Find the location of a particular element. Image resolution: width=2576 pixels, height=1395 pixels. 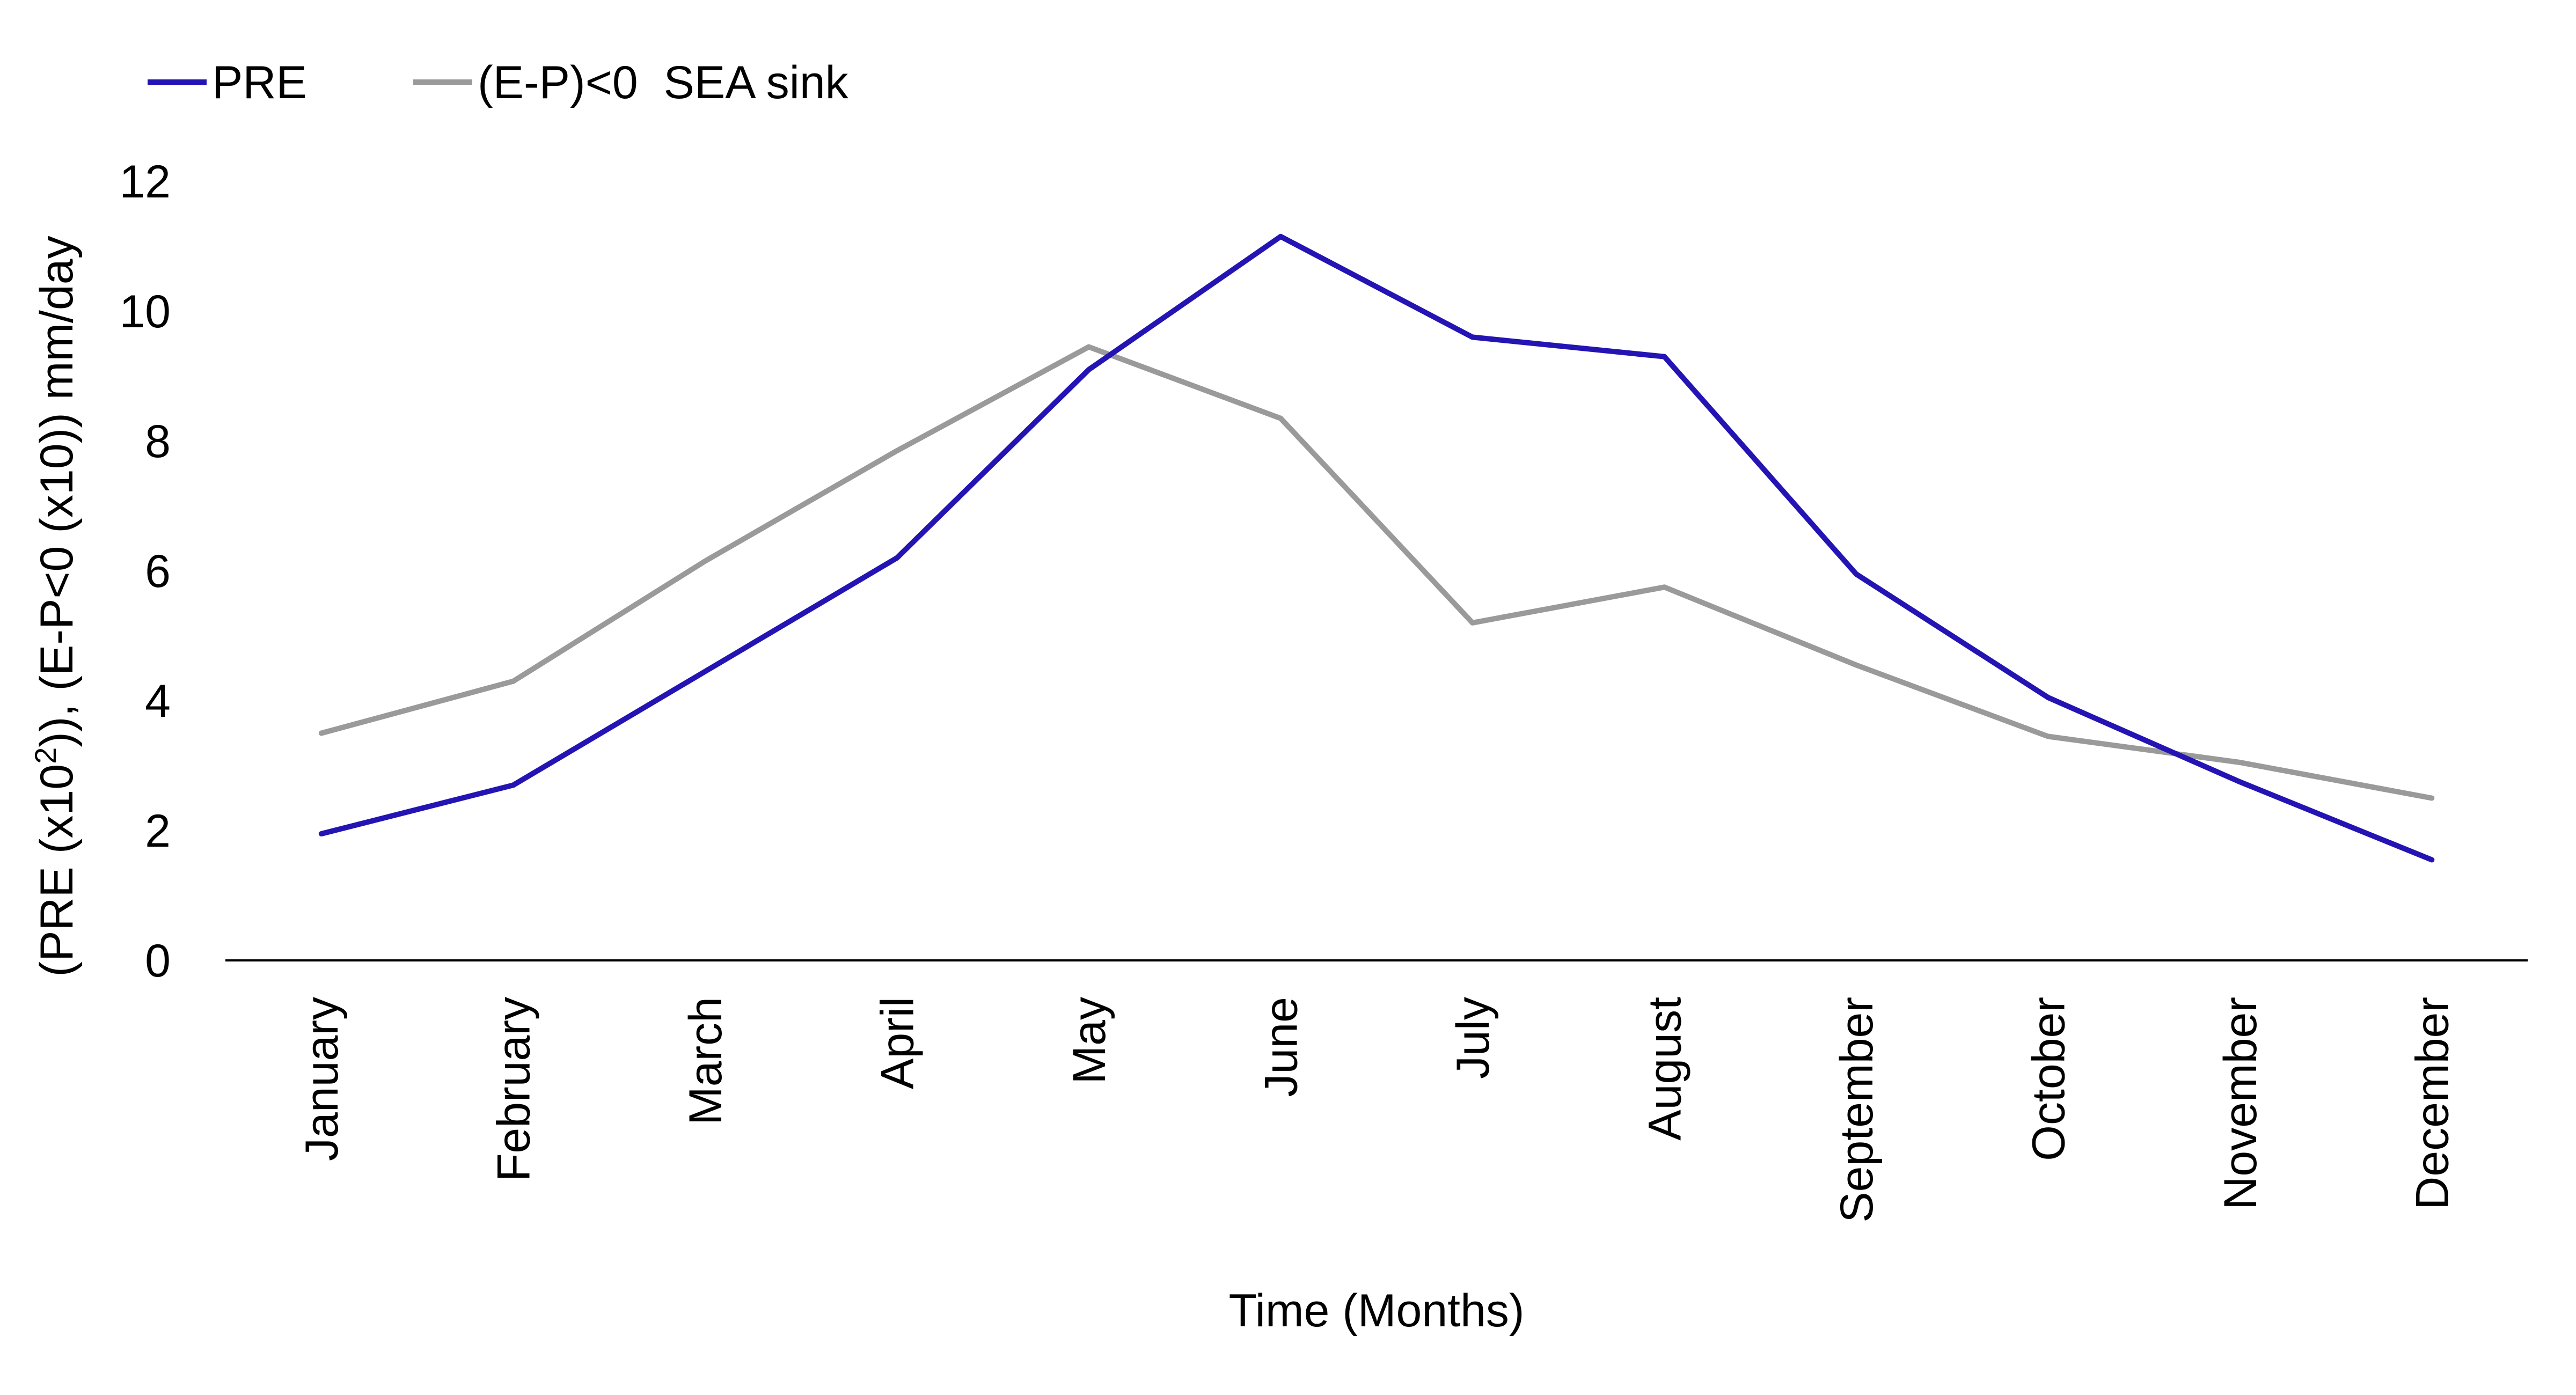

y-axis-title-text: (PRE (x102)), (E-P<0 (x10)) mm/day is located at coordinates (55, 606).